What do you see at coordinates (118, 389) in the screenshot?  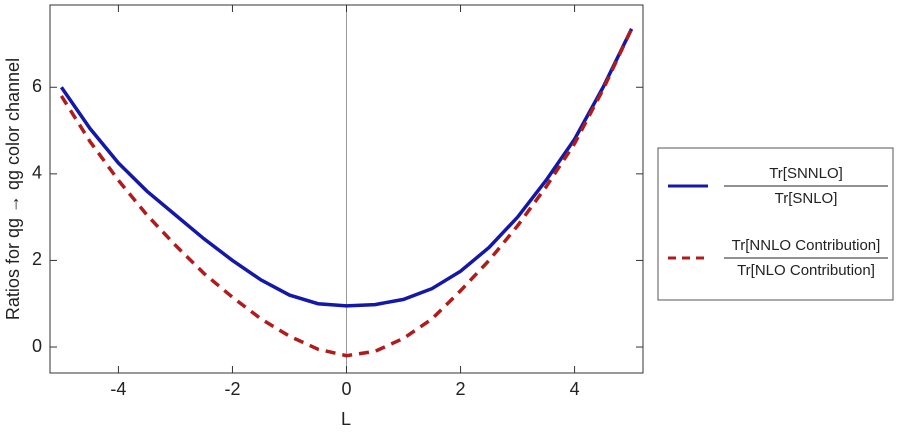 I see `x-tick-label: -4` at bounding box center [118, 389].